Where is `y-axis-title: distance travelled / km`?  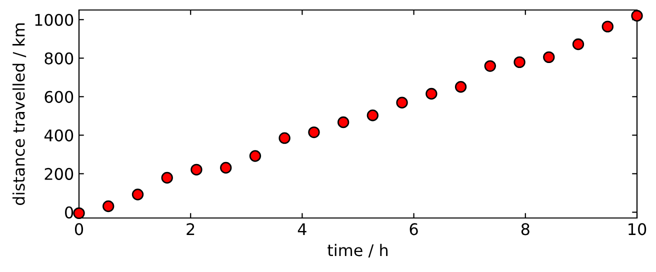
y-axis-title: distance travelled / km is located at coordinates (19, 114).